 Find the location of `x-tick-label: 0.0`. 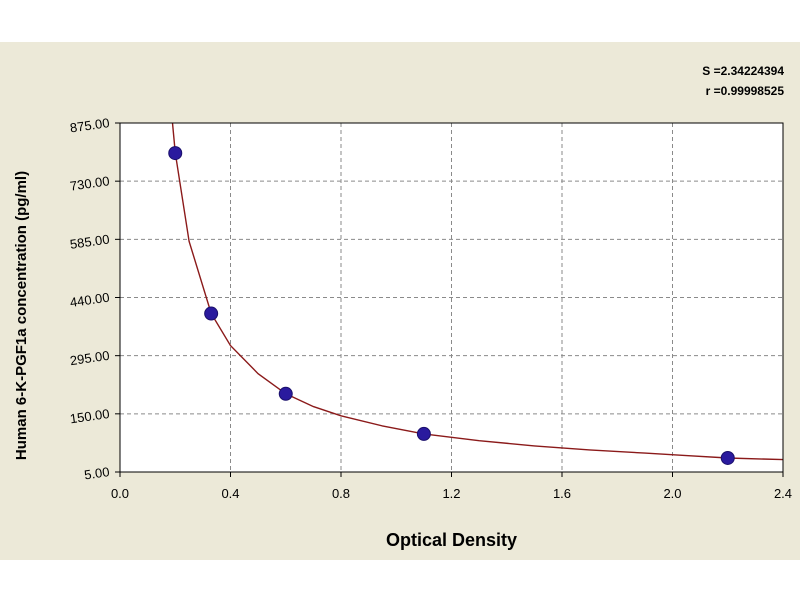

x-tick-label: 0.0 is located at coordinates (120, 493).